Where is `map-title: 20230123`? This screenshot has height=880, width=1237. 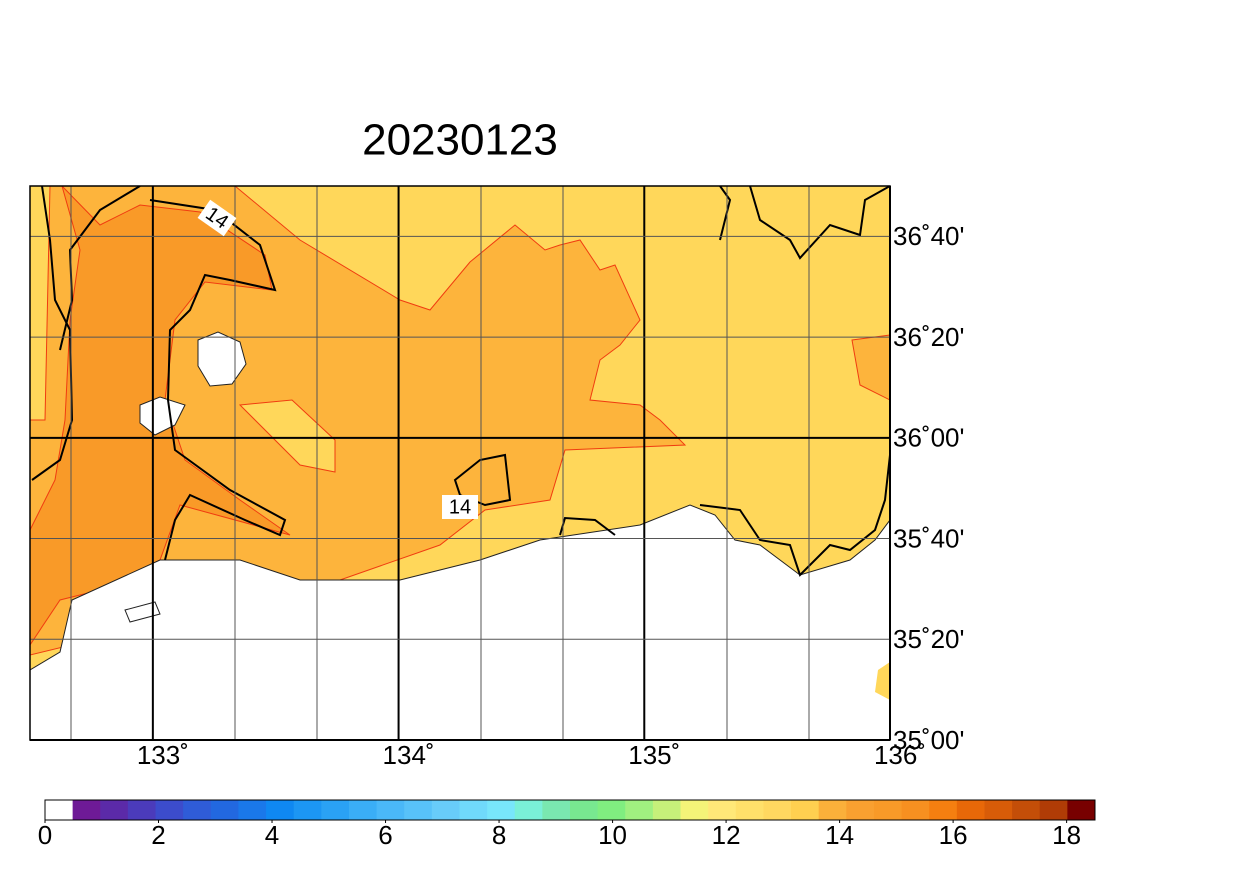 map-title: 20230123 is located at coordinates (460, 140).